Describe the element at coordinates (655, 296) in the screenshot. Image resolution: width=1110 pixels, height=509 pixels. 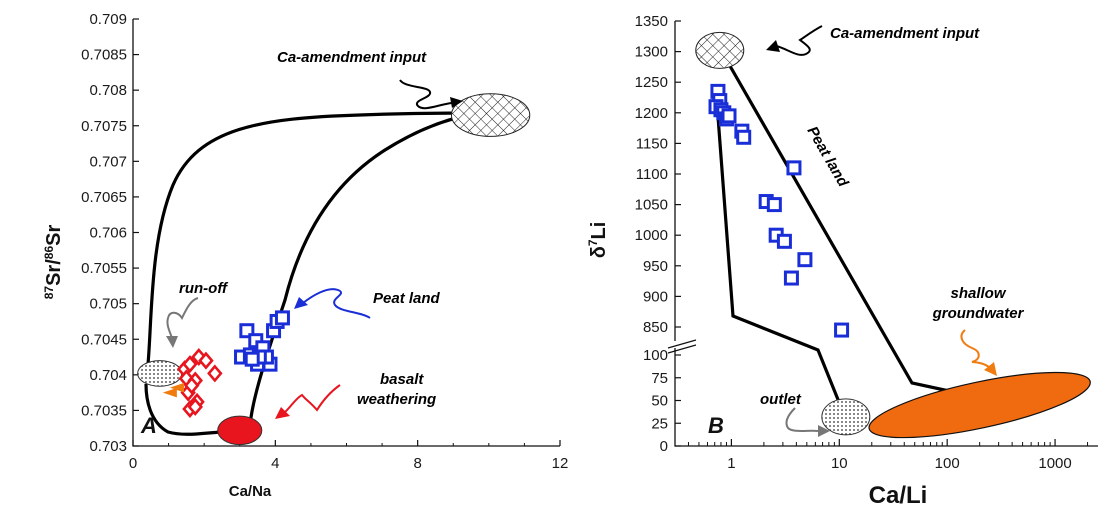
I see `panel-b-y-tick-label: 900` at that location.